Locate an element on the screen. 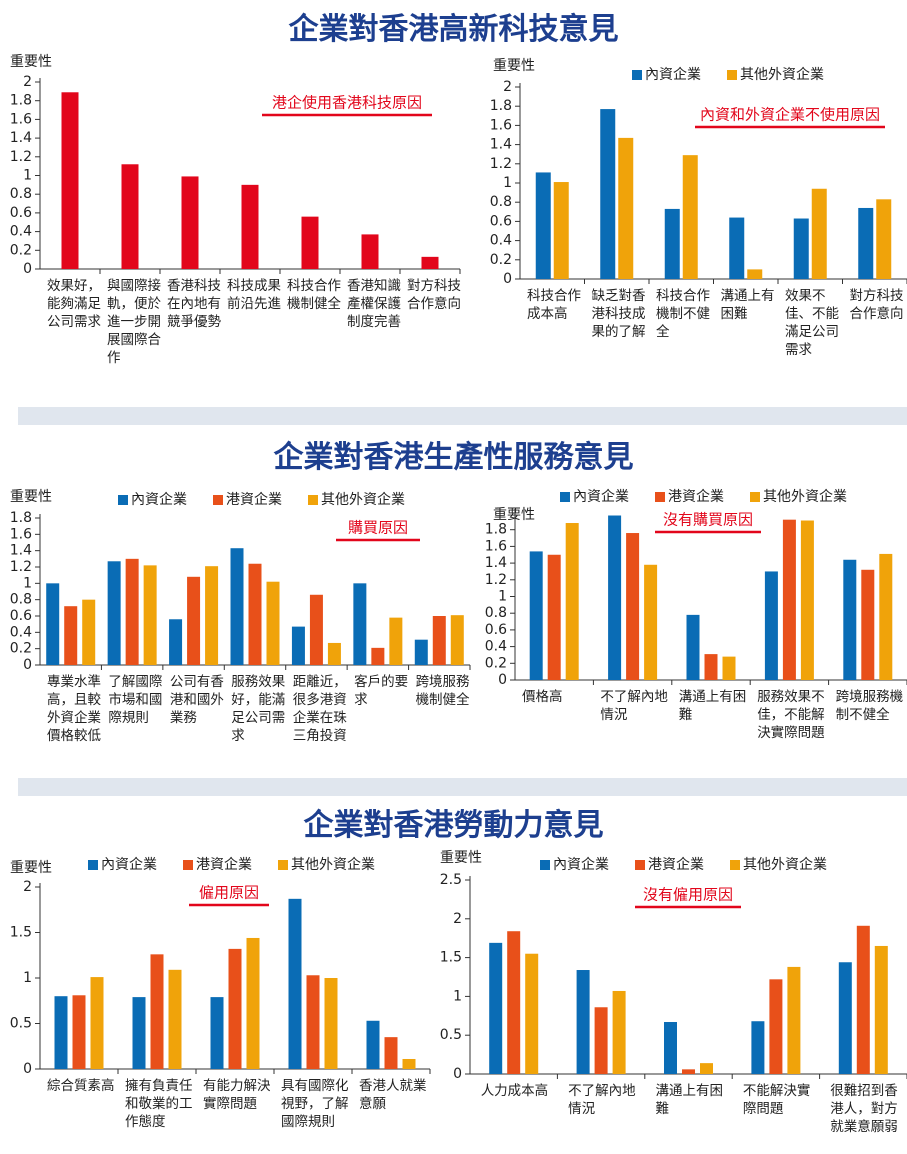  y-tick-label: 0.5 is located at coordinates (21, 1024).